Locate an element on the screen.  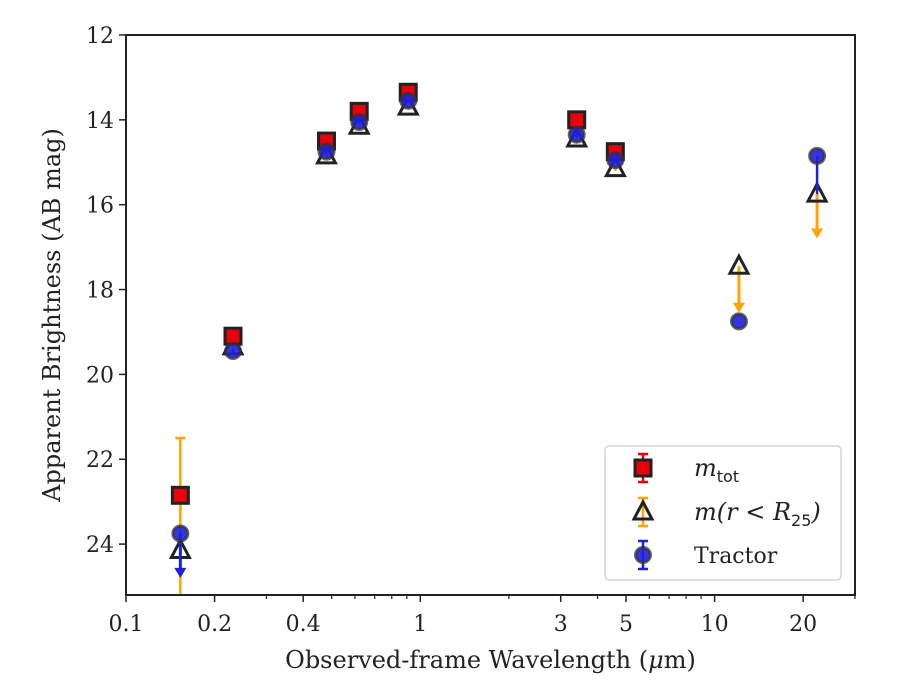
y-tick-label: 18 is located at coordinates (100, 291).